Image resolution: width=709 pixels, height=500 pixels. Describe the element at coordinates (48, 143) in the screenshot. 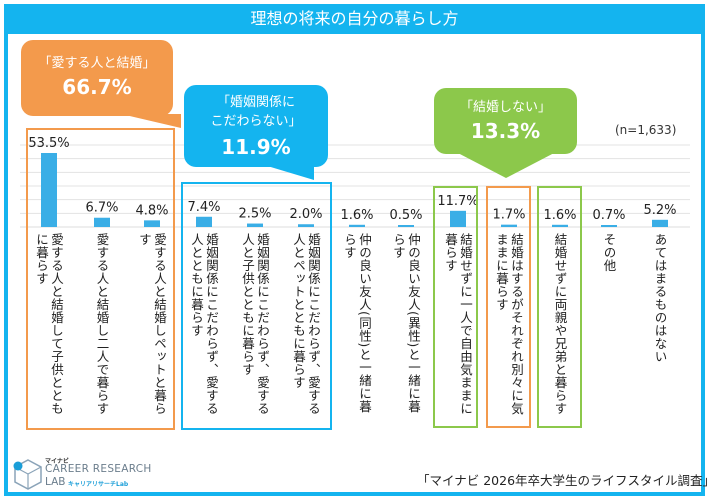

I see `bar-value-label-0: 53.5%` at that location.